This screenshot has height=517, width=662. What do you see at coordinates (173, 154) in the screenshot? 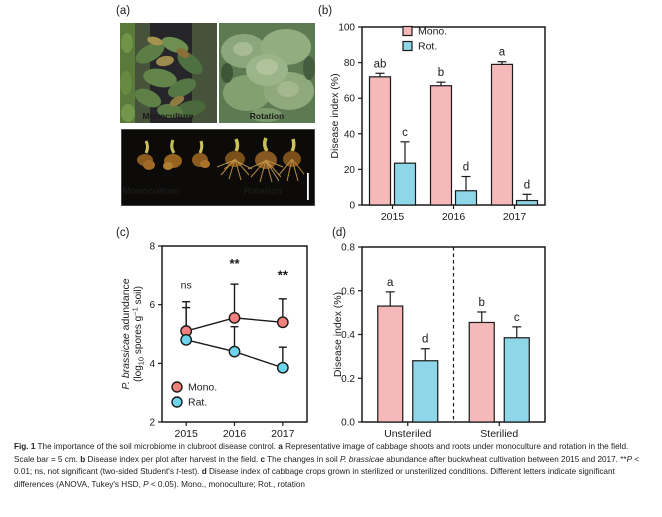
I see `monoculture-roots-cluster` at bounding box center [173, 154].